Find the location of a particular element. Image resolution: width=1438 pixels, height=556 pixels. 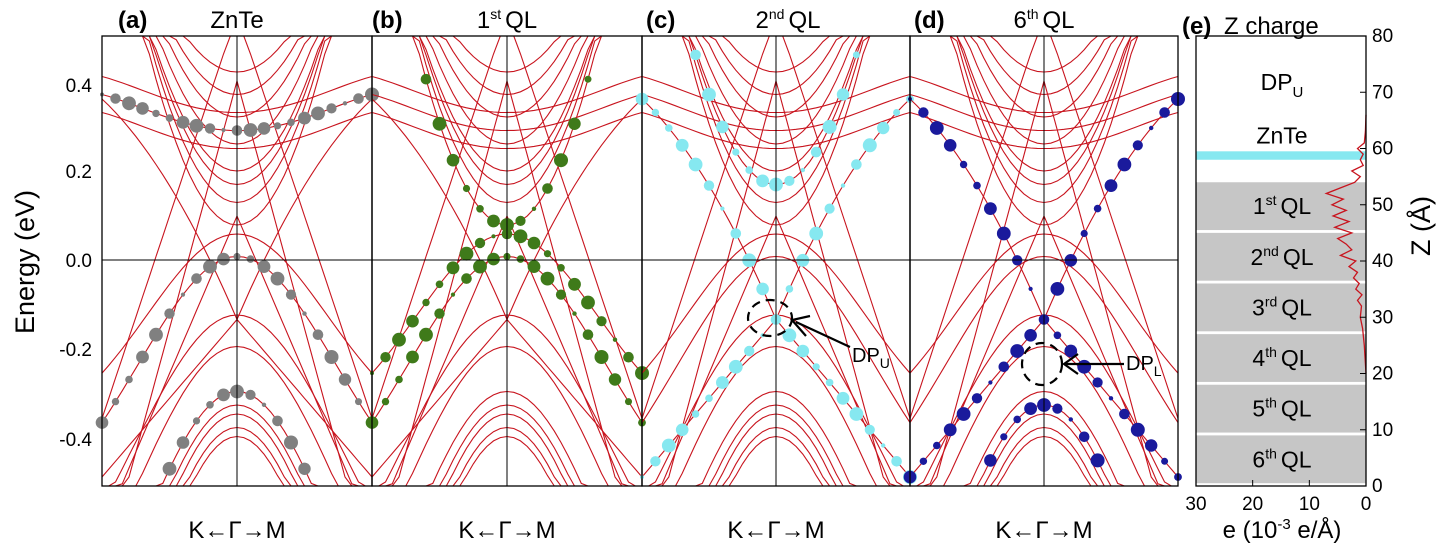

panel-e-top-label-text: DP is located at coordinates (1277, 82).